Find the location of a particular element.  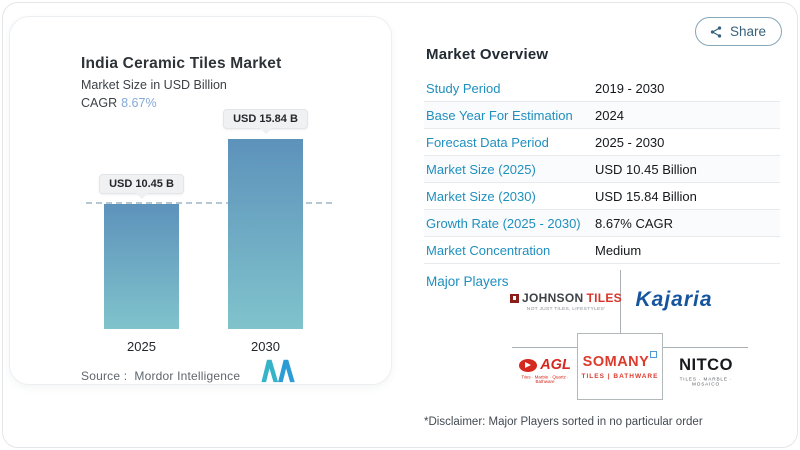

major-players-label: Major Players is located at coordinates (467, 281).